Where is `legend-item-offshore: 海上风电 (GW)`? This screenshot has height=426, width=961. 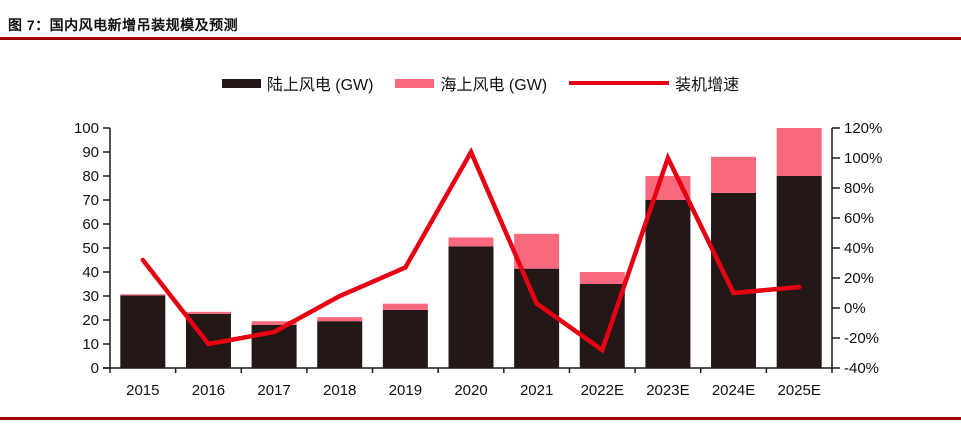
legend-item-offshore: 海上风电 (GW) is located at coordinates (471, 83).